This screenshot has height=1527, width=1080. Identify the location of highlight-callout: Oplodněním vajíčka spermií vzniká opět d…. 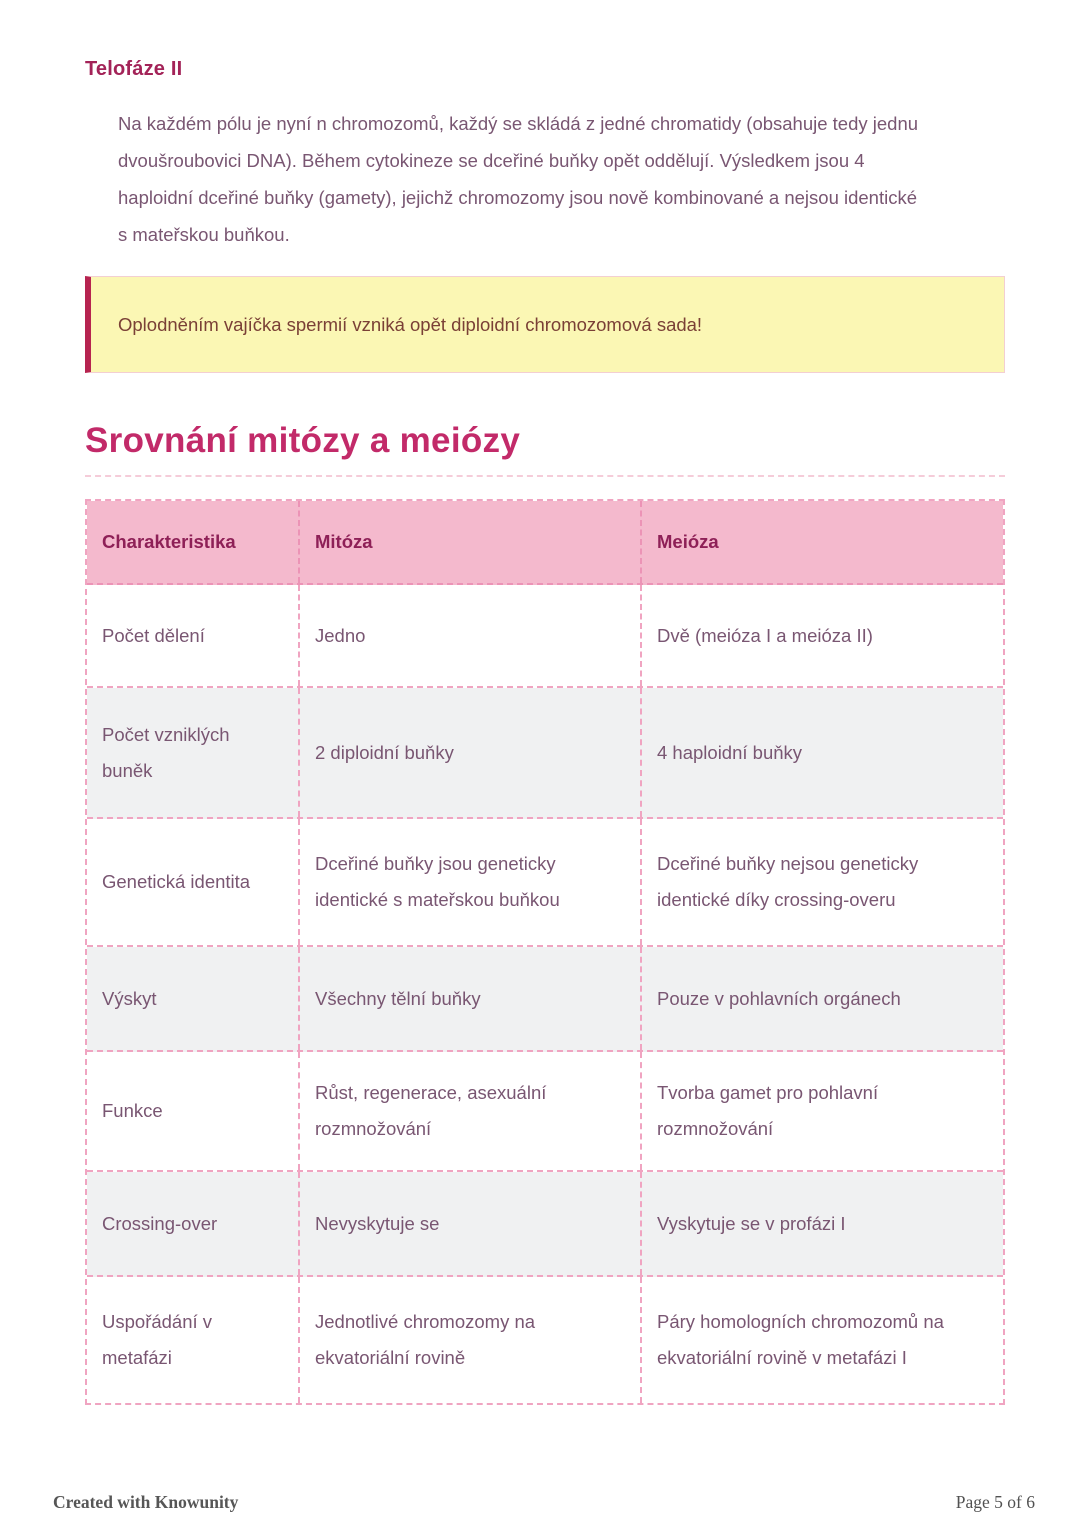
(545, 324).